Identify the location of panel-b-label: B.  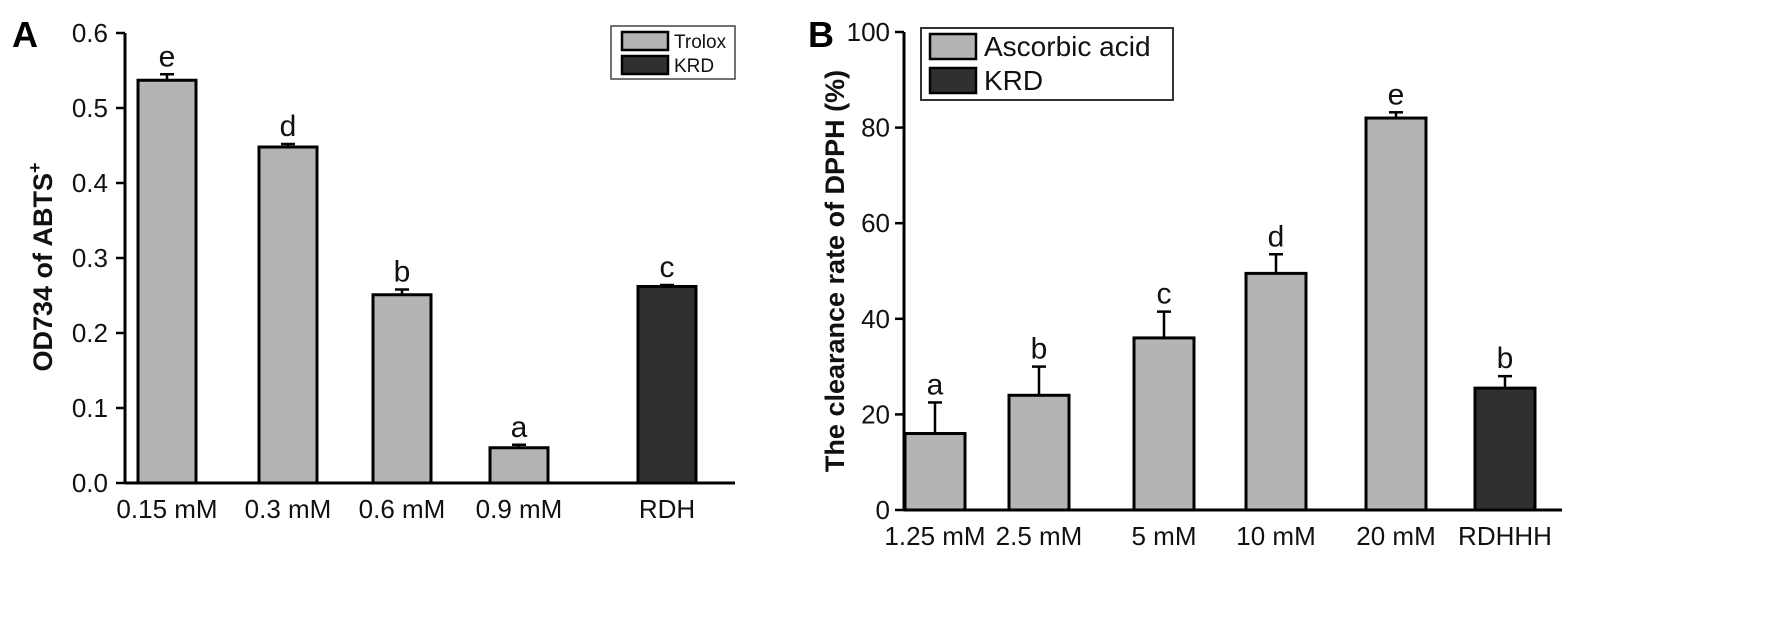
(821, 34).